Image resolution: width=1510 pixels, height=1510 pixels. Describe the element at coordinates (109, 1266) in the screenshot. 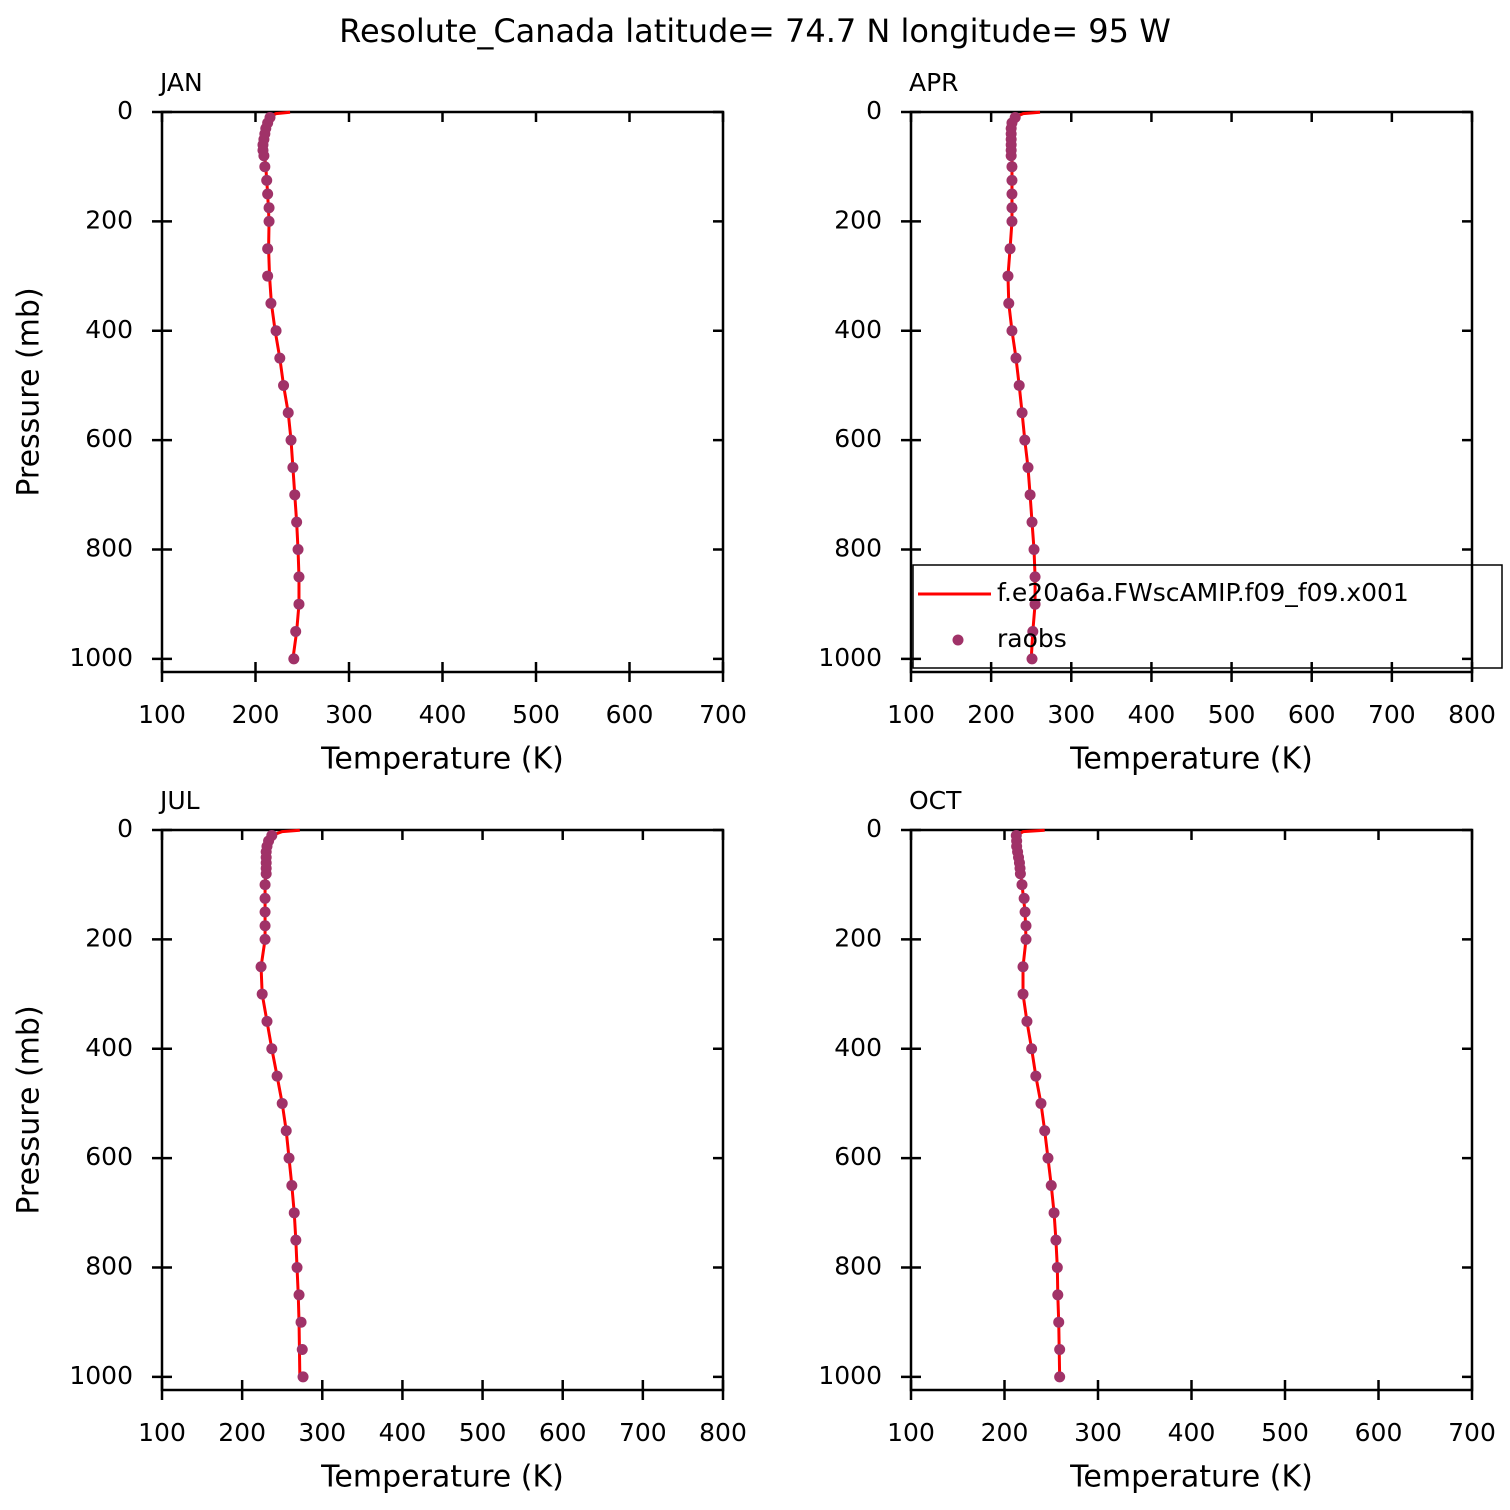

I see `y-tick-label: 800` at that location.